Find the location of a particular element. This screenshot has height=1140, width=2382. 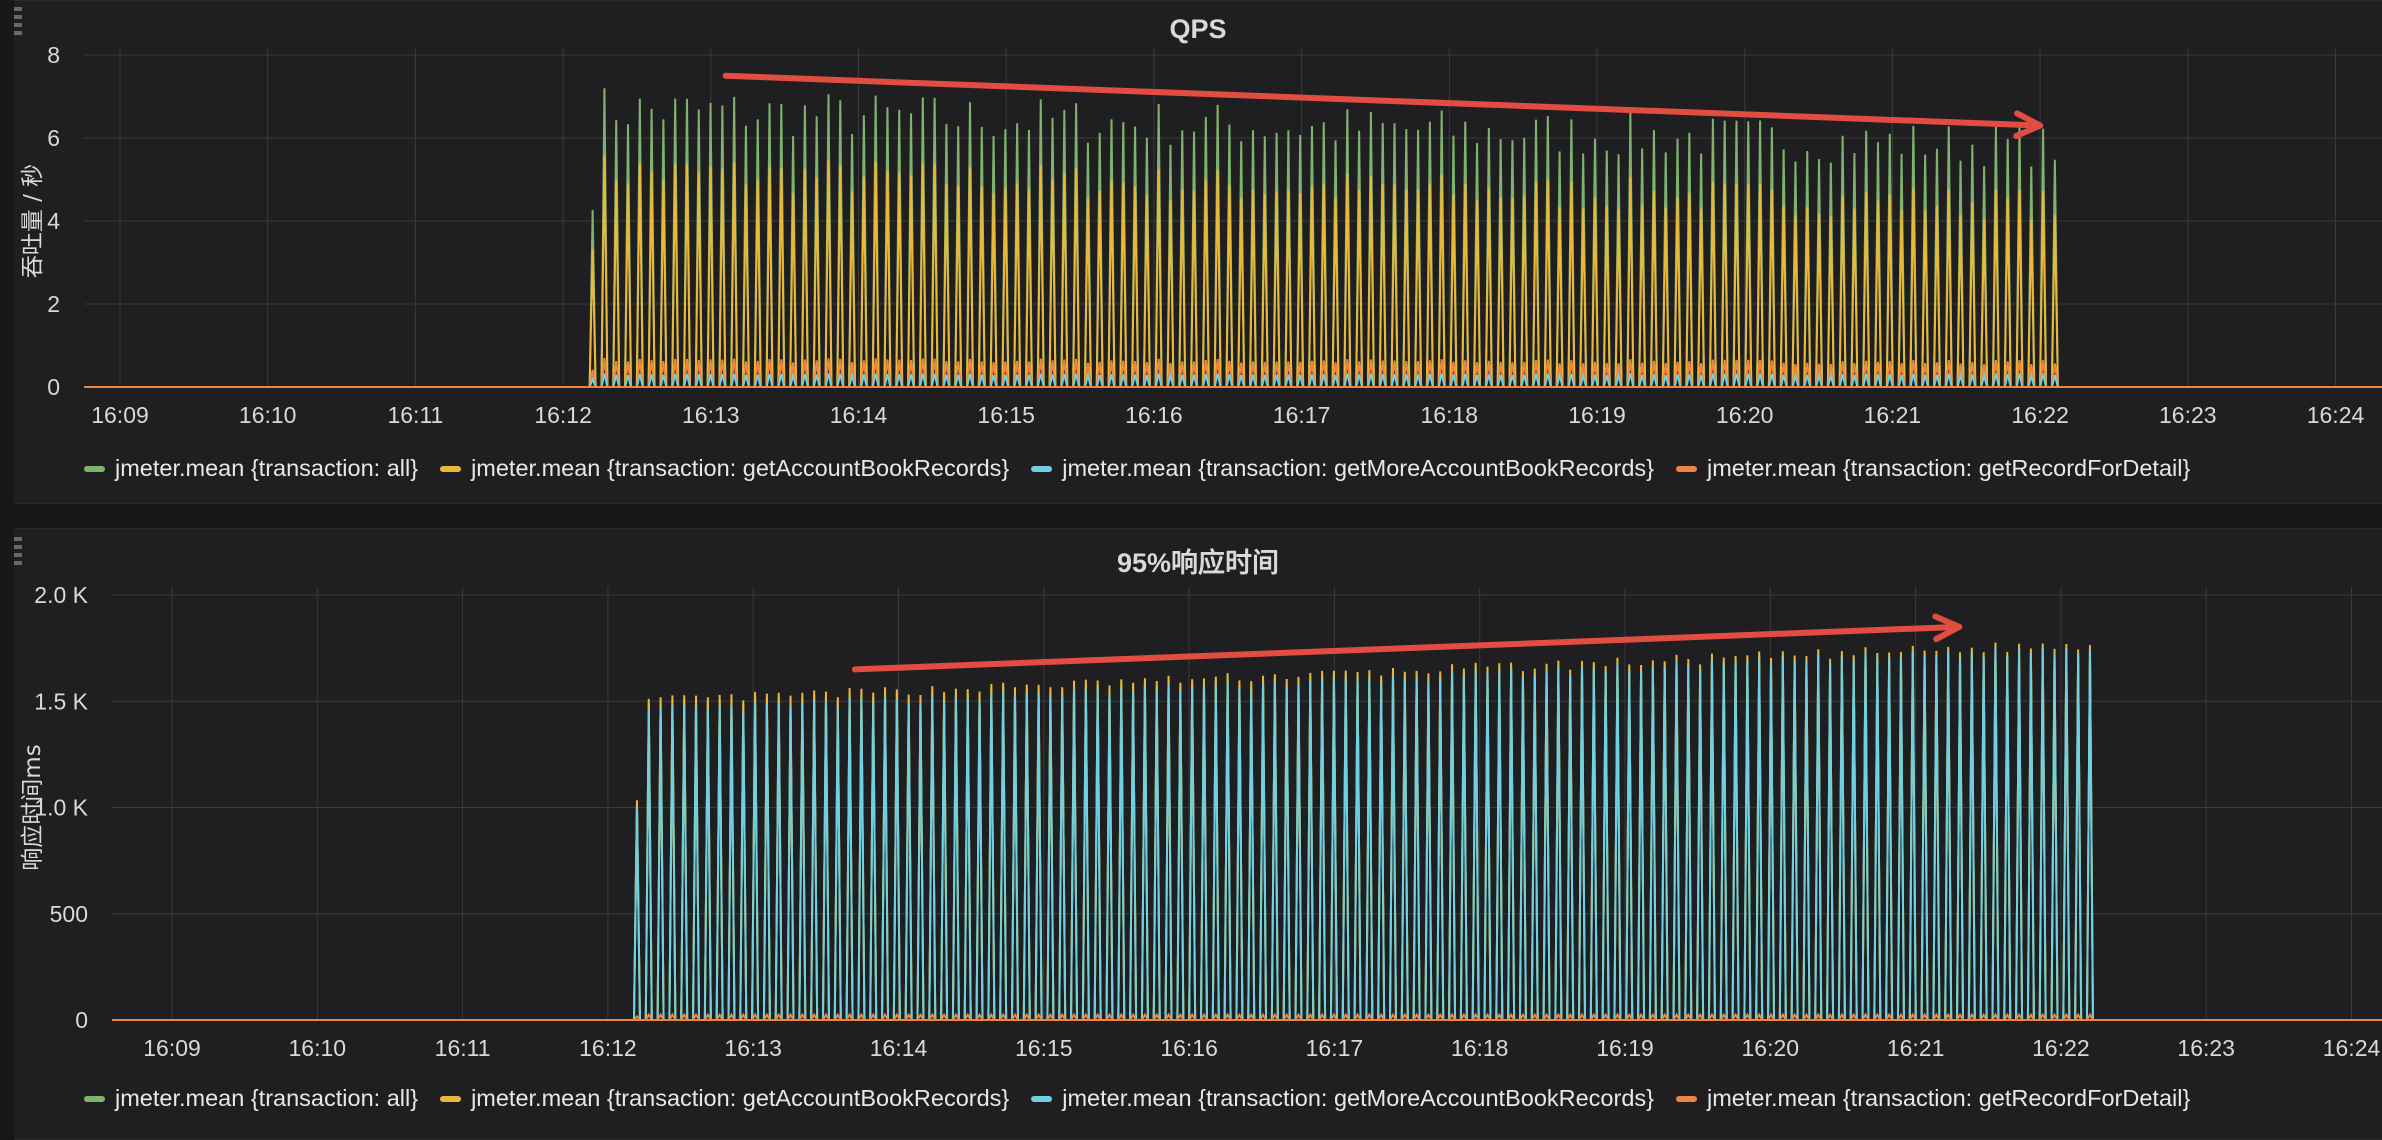

series-line is located at coordinates (1233, 379).